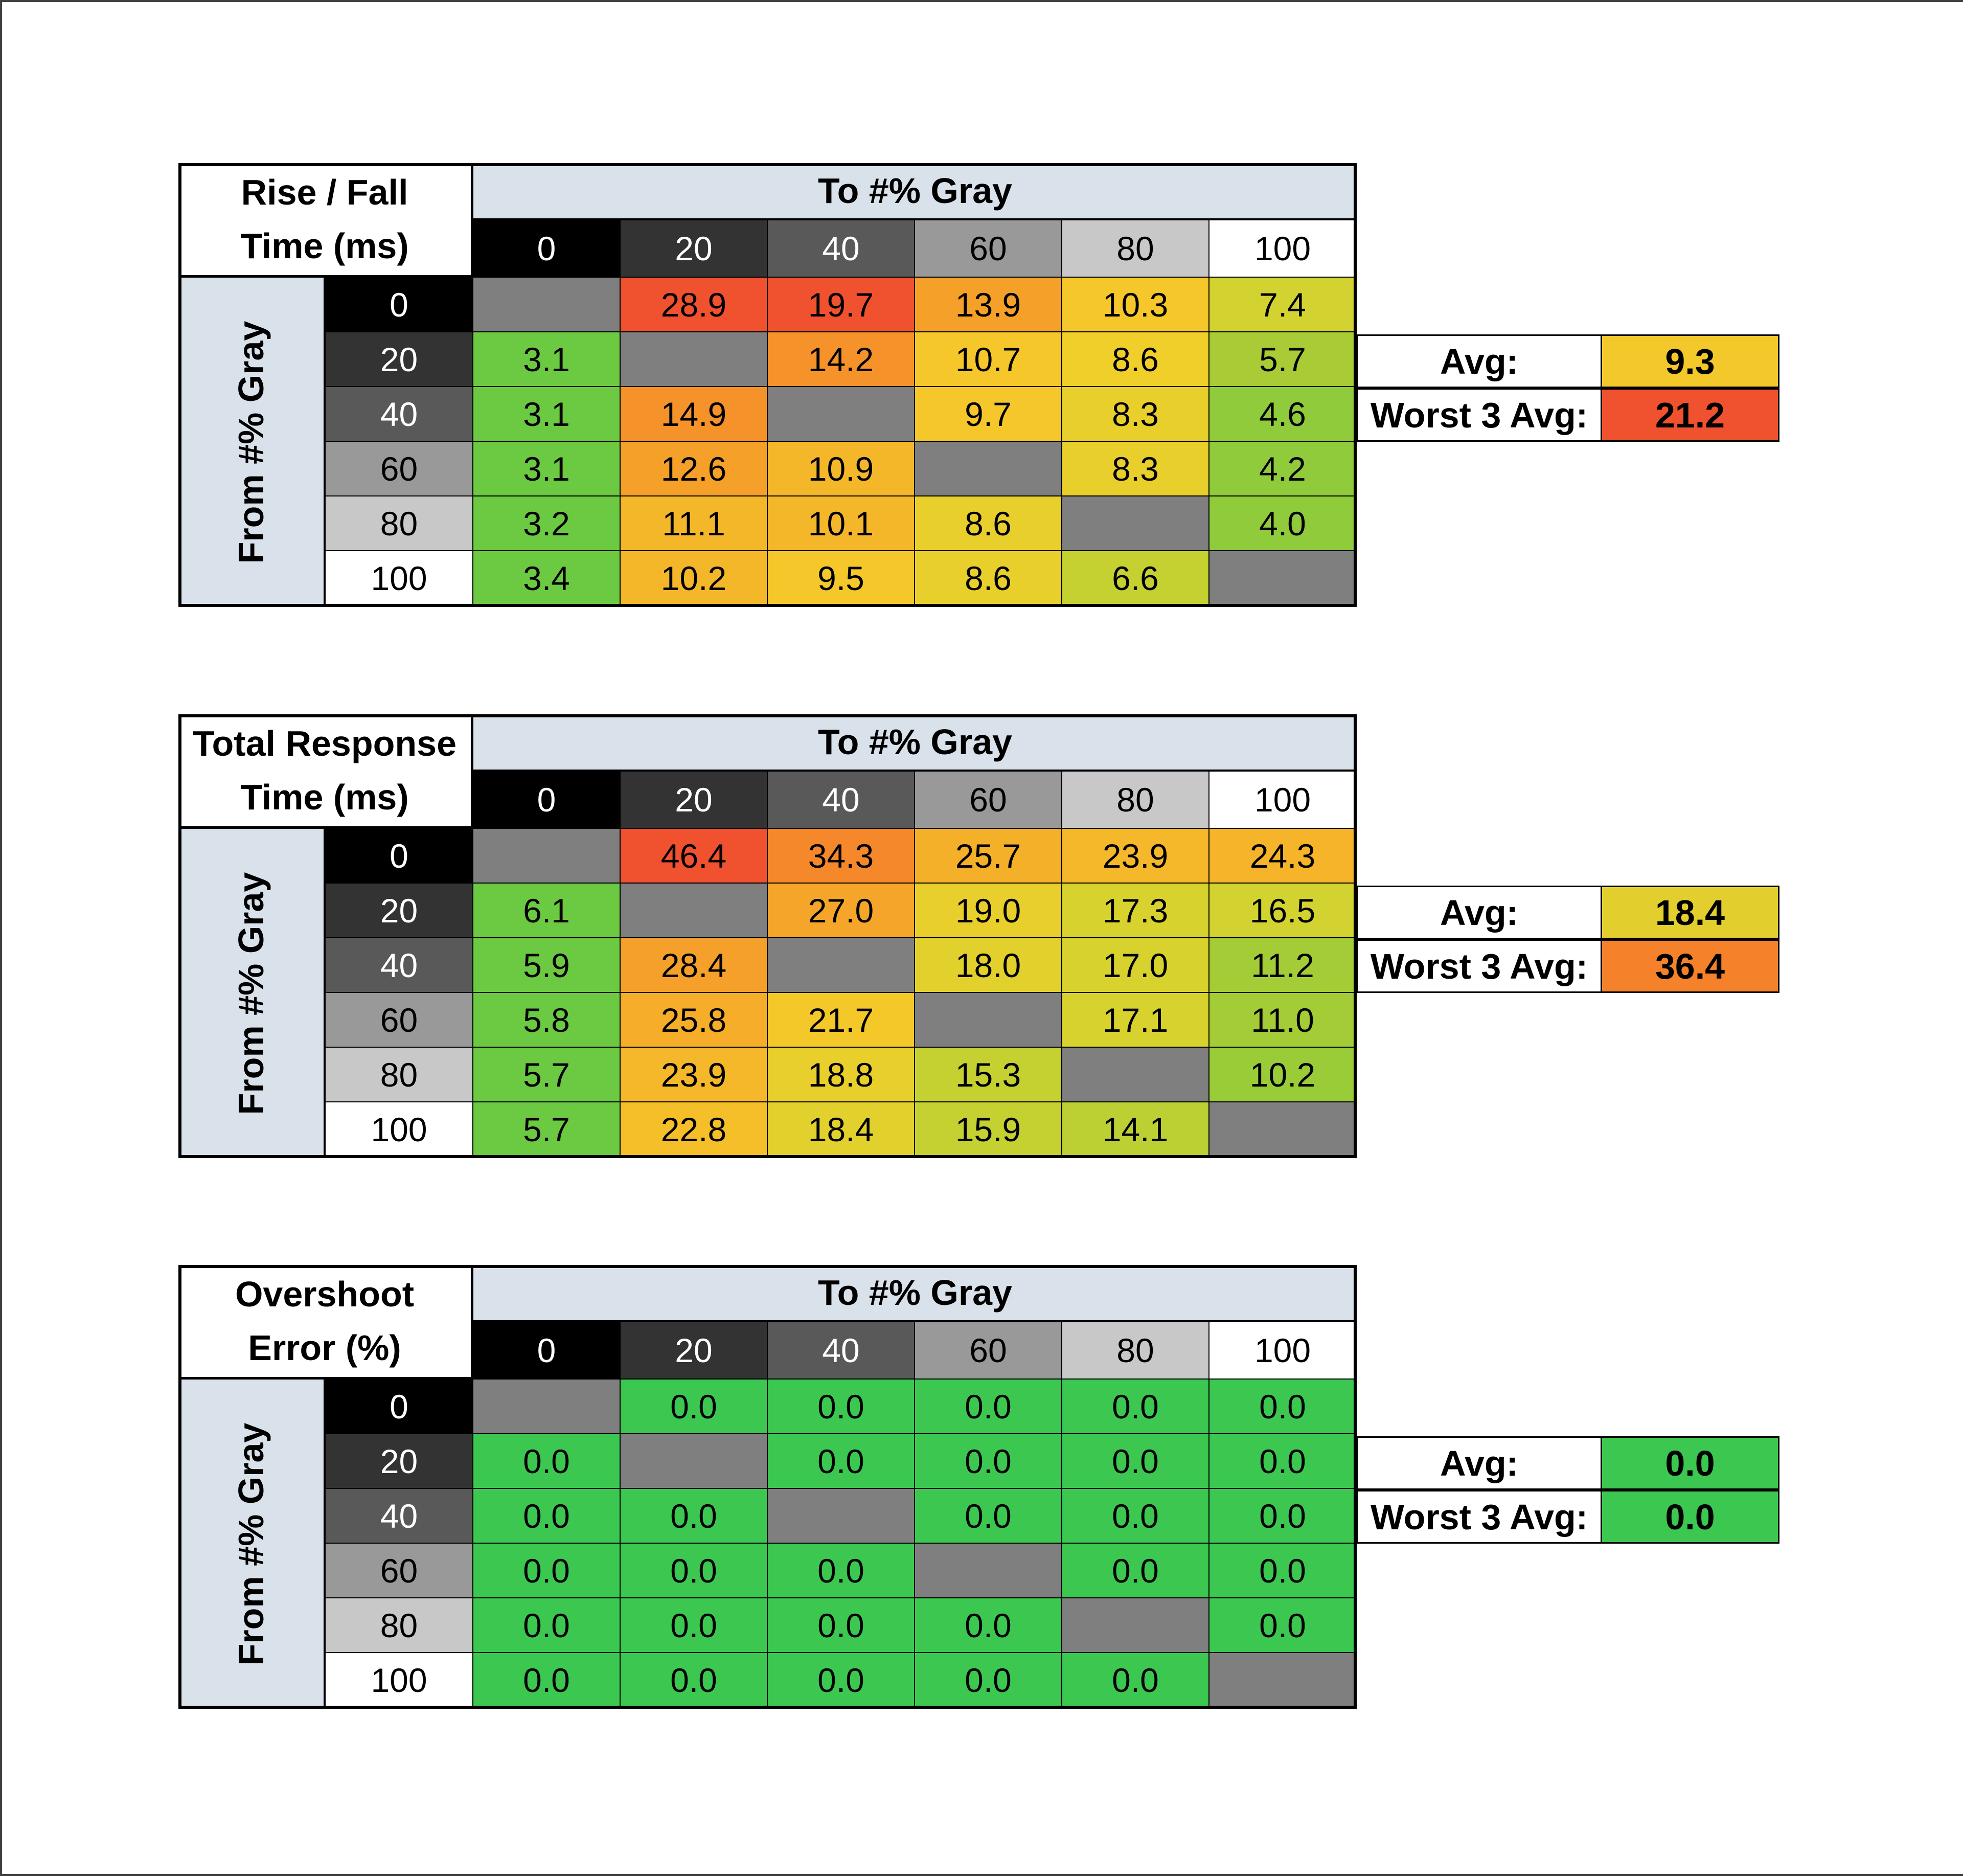 The image size is (1963, 1876). I want to click on row-label: 40, so click(399, 1516).